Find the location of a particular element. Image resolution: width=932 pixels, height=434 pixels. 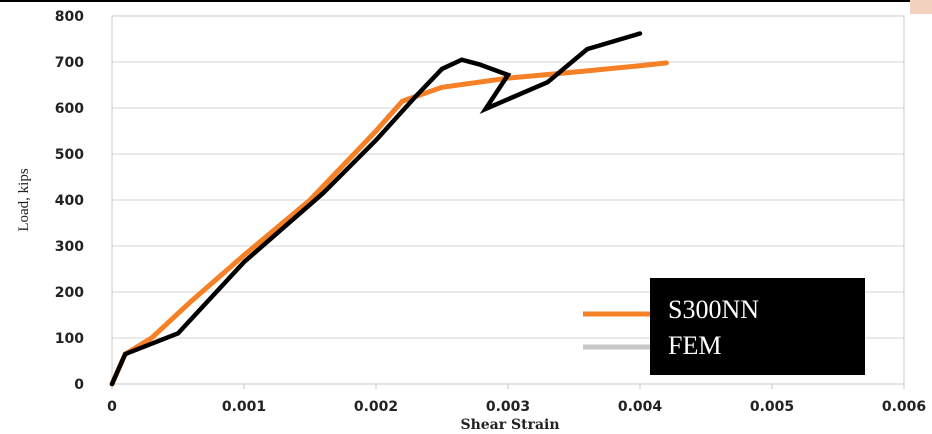

y-tick-label: 200 is located at coordinates (69, 293).